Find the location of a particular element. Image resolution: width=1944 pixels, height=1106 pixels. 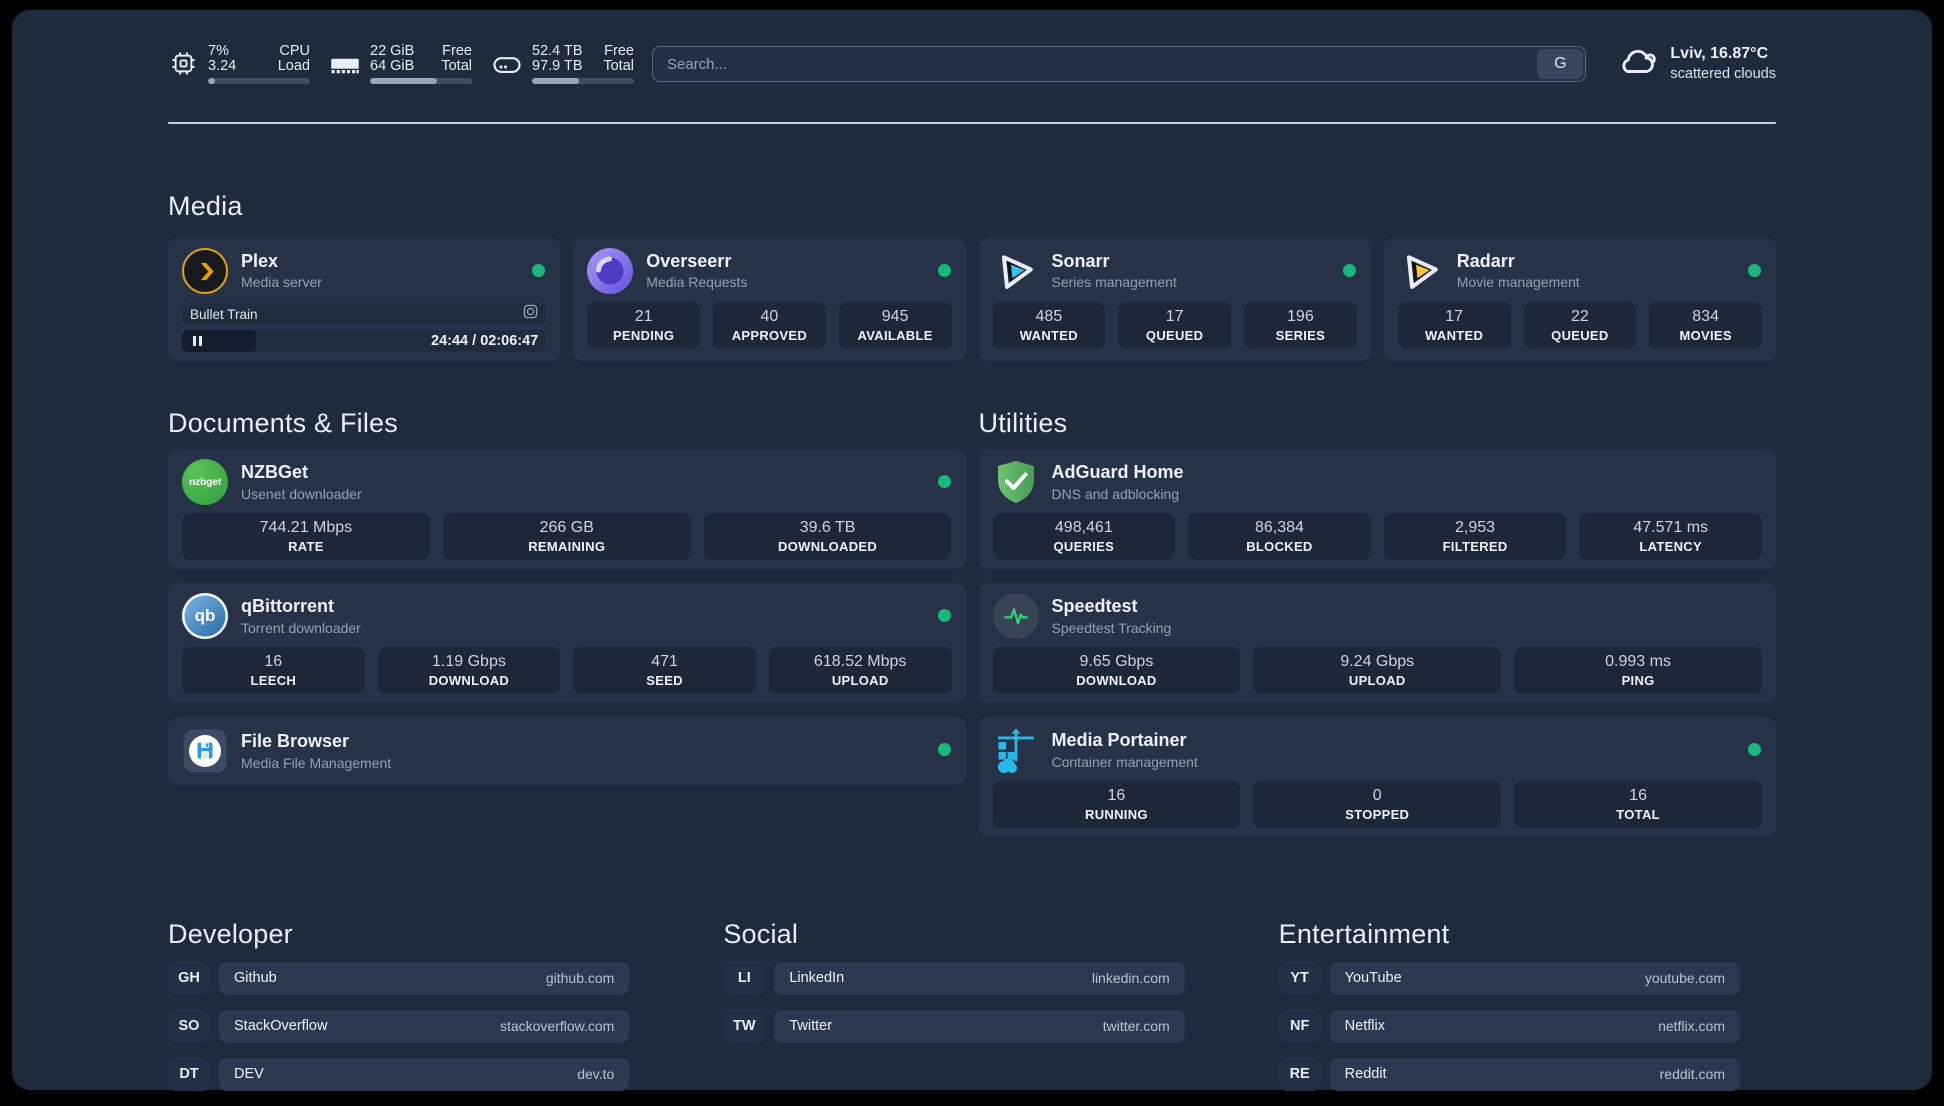

link-bar: Reddit reddit.com is located at coordinates (1534, 1074).